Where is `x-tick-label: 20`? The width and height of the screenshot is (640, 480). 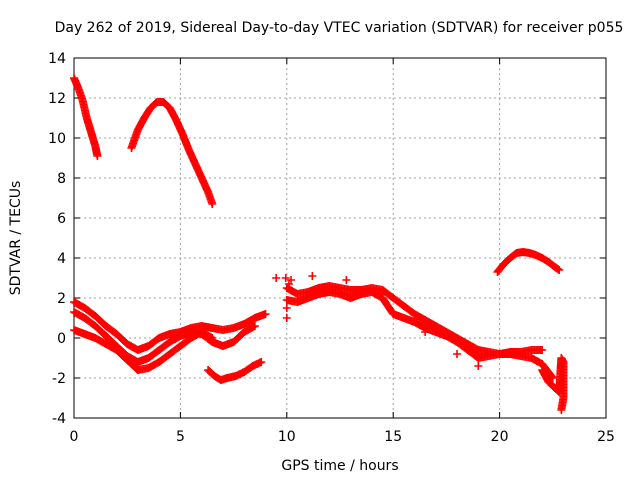
x-tick-label: 20 is located at coordinates (500, 437).